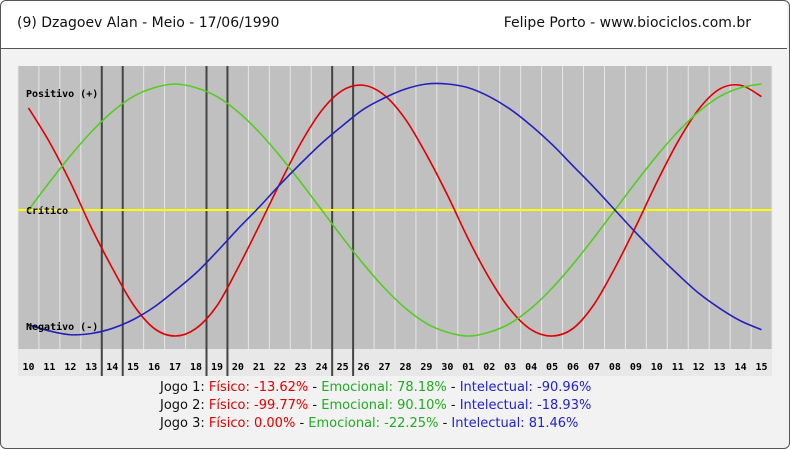  I want to click on x-tick-label: 26, so click(364, 367).